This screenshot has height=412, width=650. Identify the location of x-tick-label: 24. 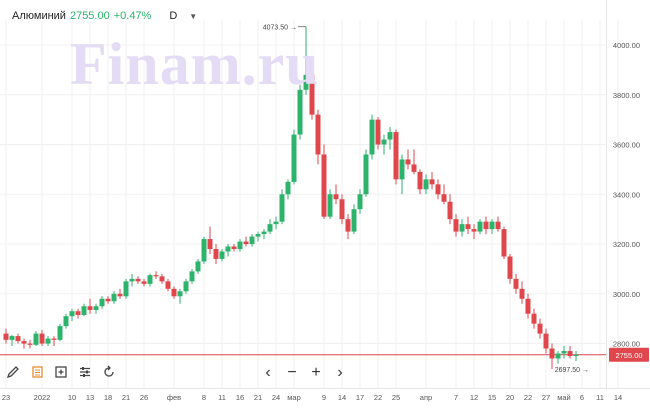
(276, 397).